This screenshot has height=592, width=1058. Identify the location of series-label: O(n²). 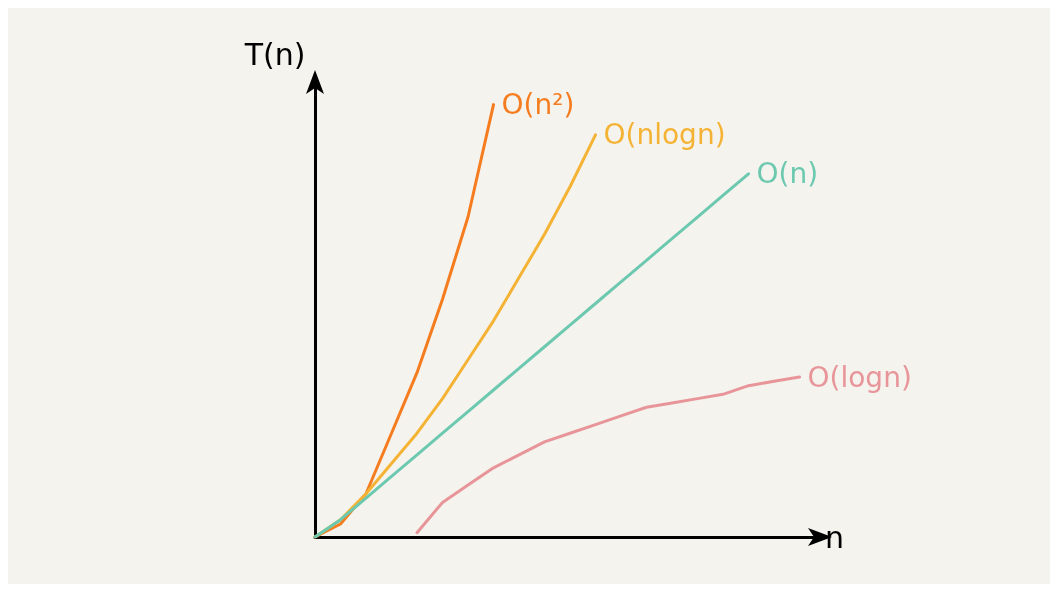
(538, 105).